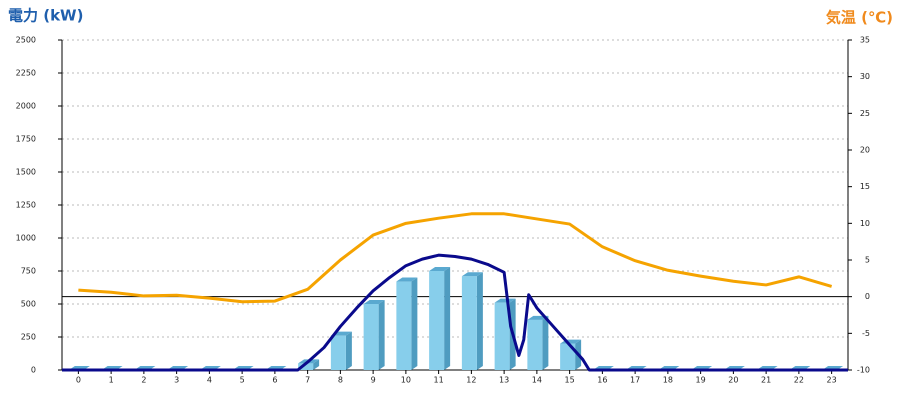  What do you see at coordinates (866, 333) in the screenshot?
I see `y2-tick-label: -5` at bounding box center [866, 333].